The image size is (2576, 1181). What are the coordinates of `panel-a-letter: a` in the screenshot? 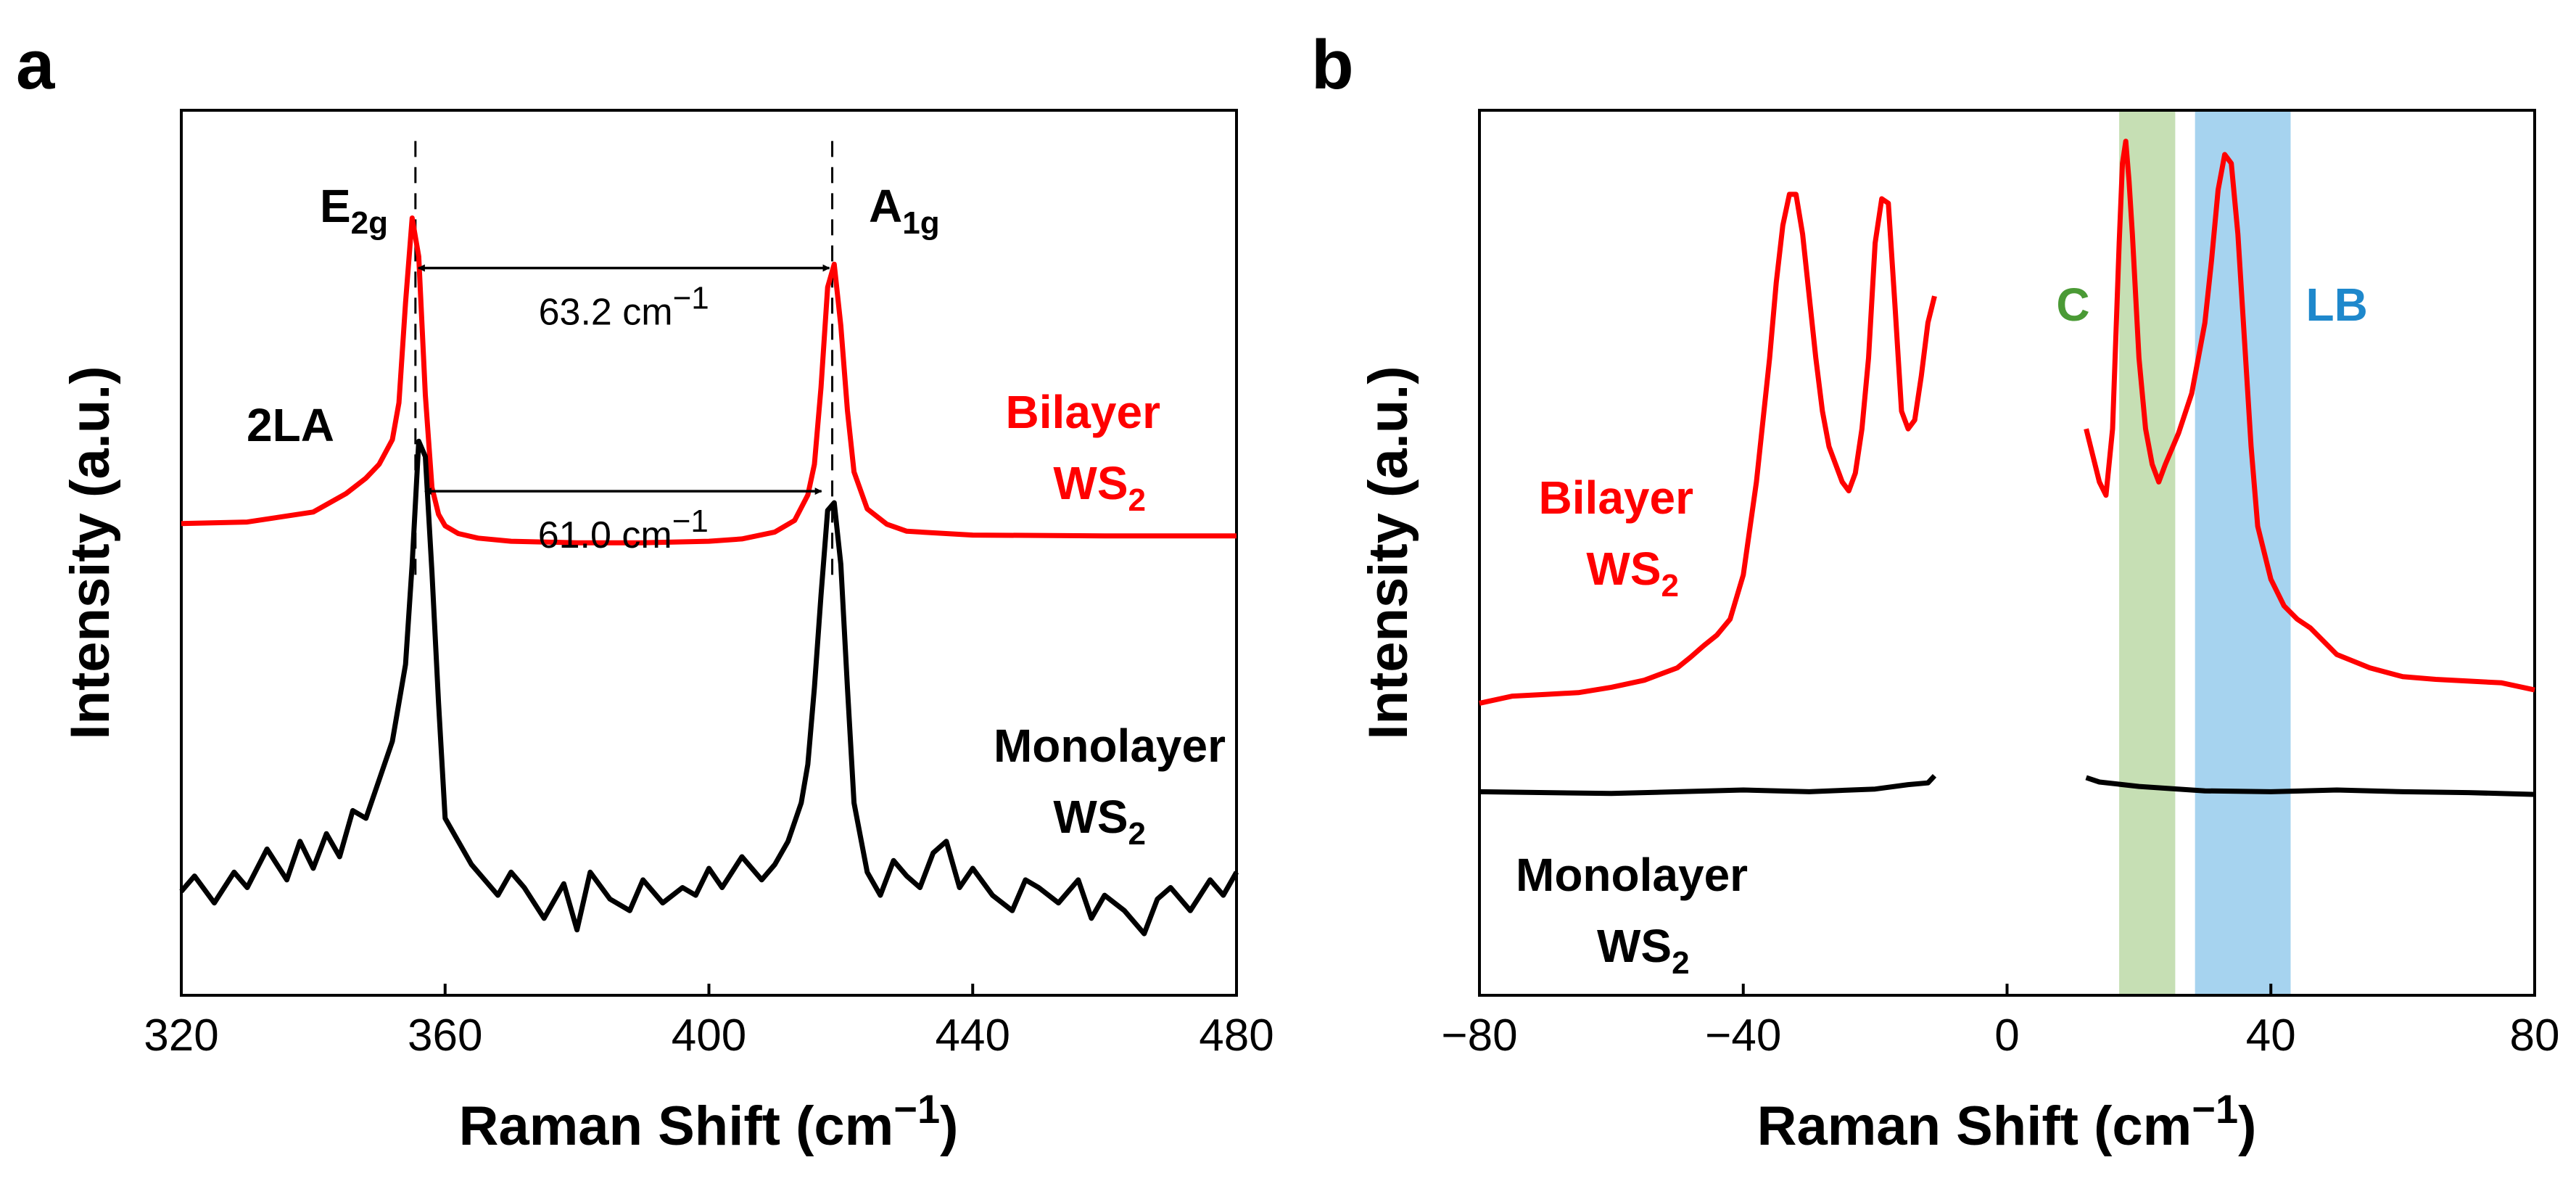 It's located at (35, 65).